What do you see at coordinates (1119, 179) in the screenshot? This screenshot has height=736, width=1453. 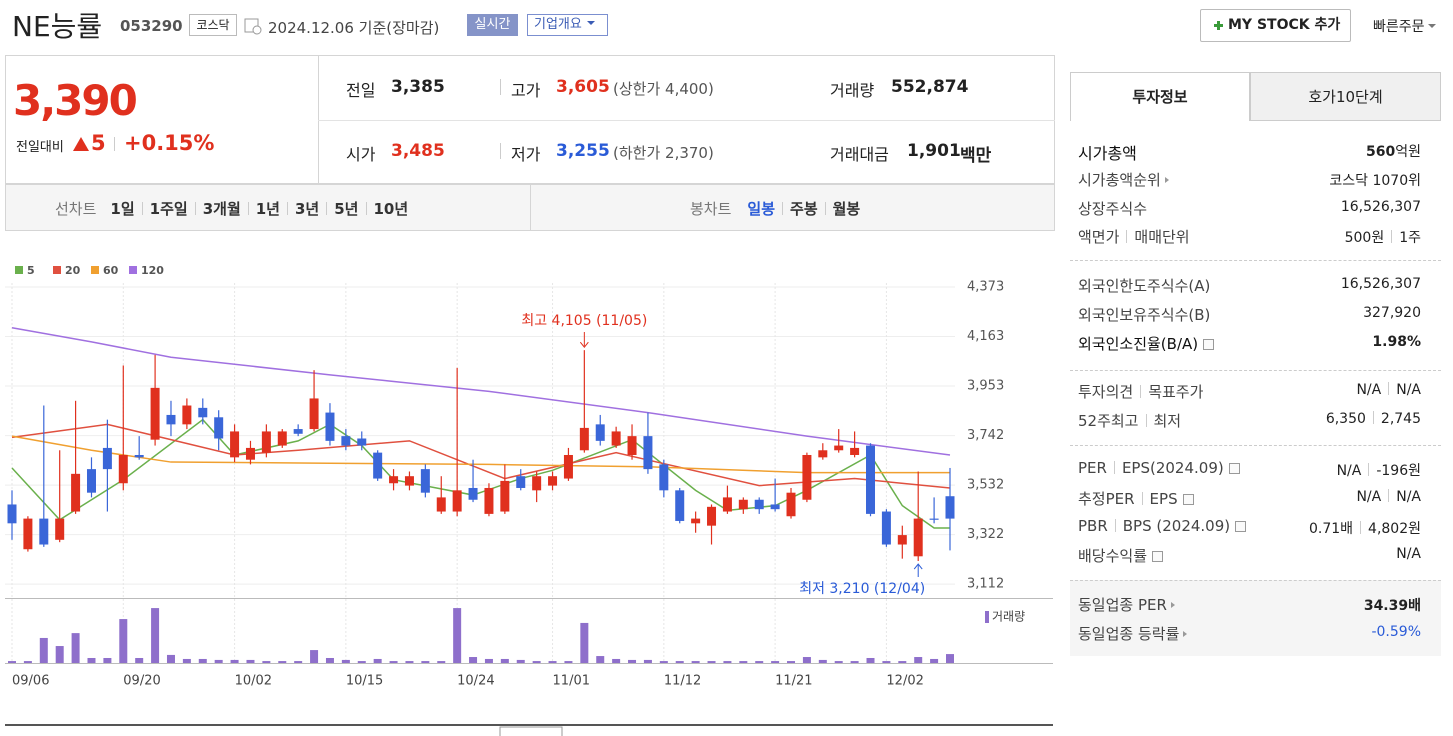 I see `label: 시가총액순위` at bounding box center [1119, 179].